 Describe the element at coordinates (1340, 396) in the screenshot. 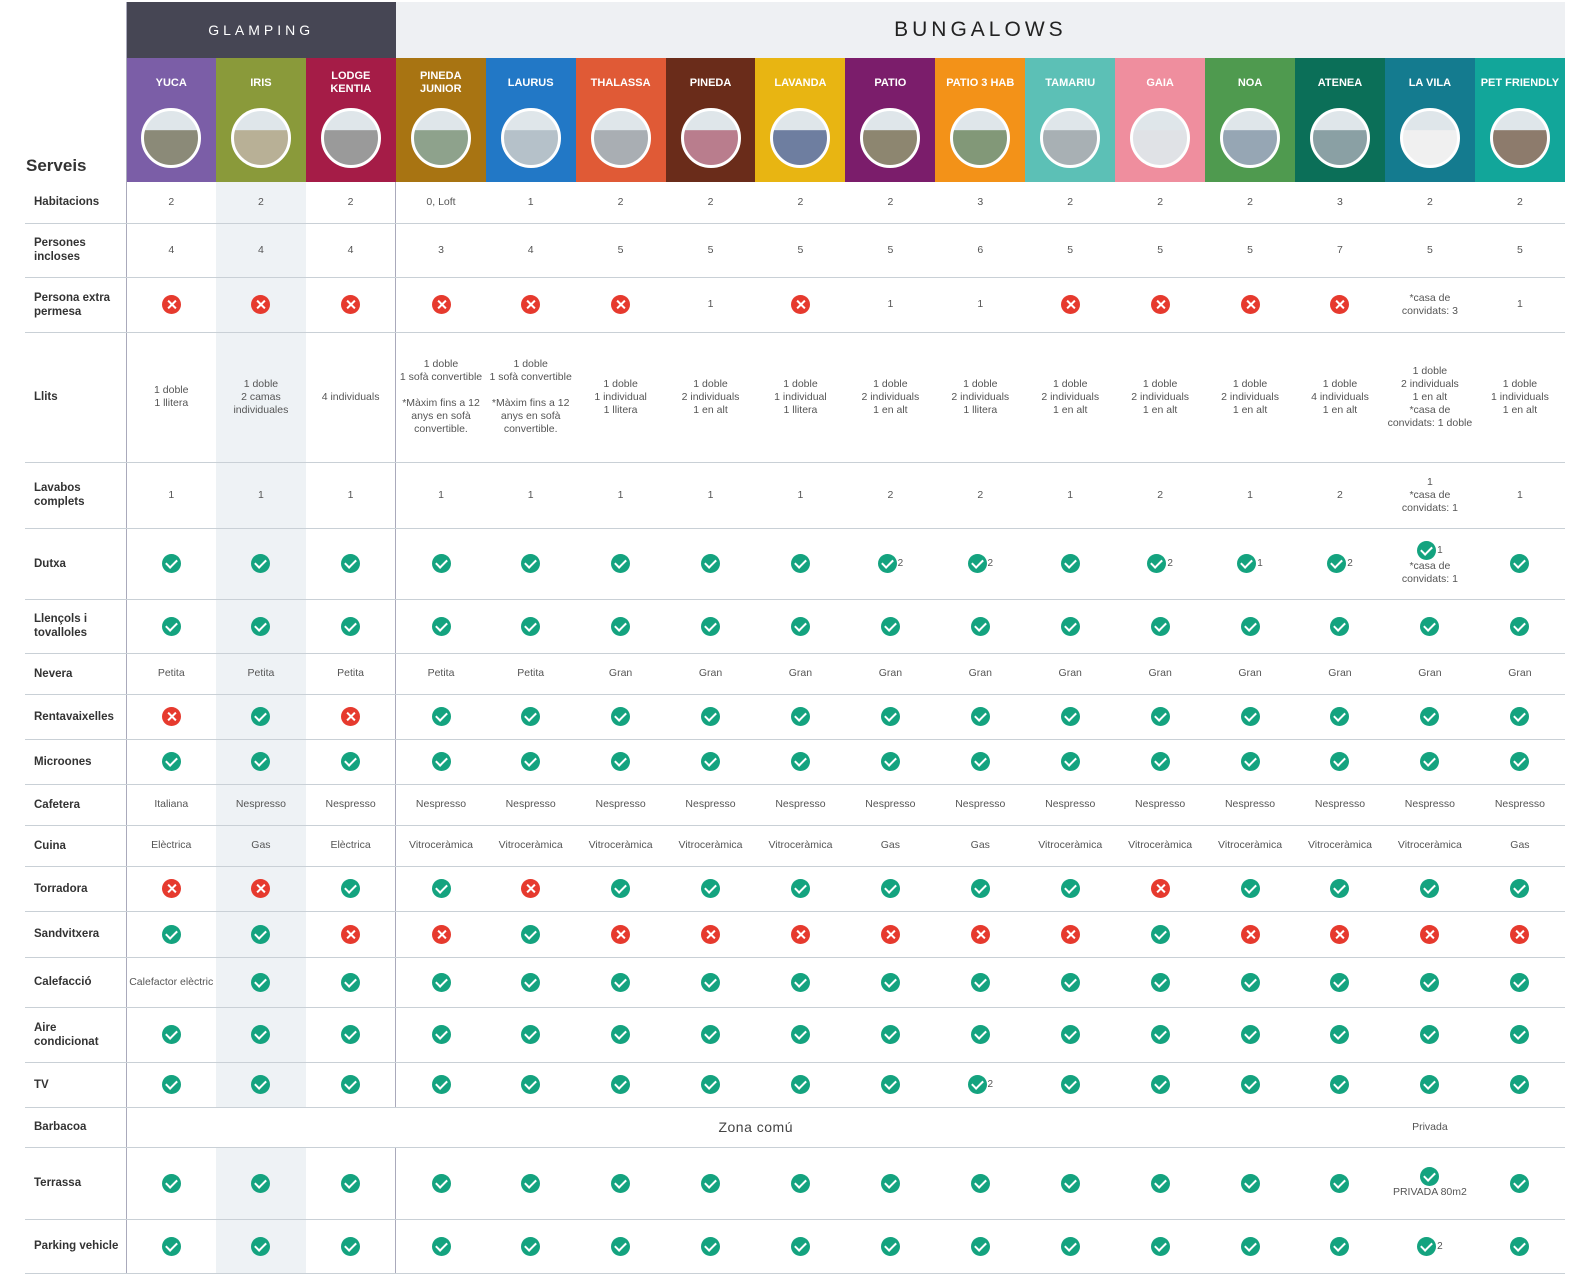

I see `cell-line: 4 individuals` at that location.